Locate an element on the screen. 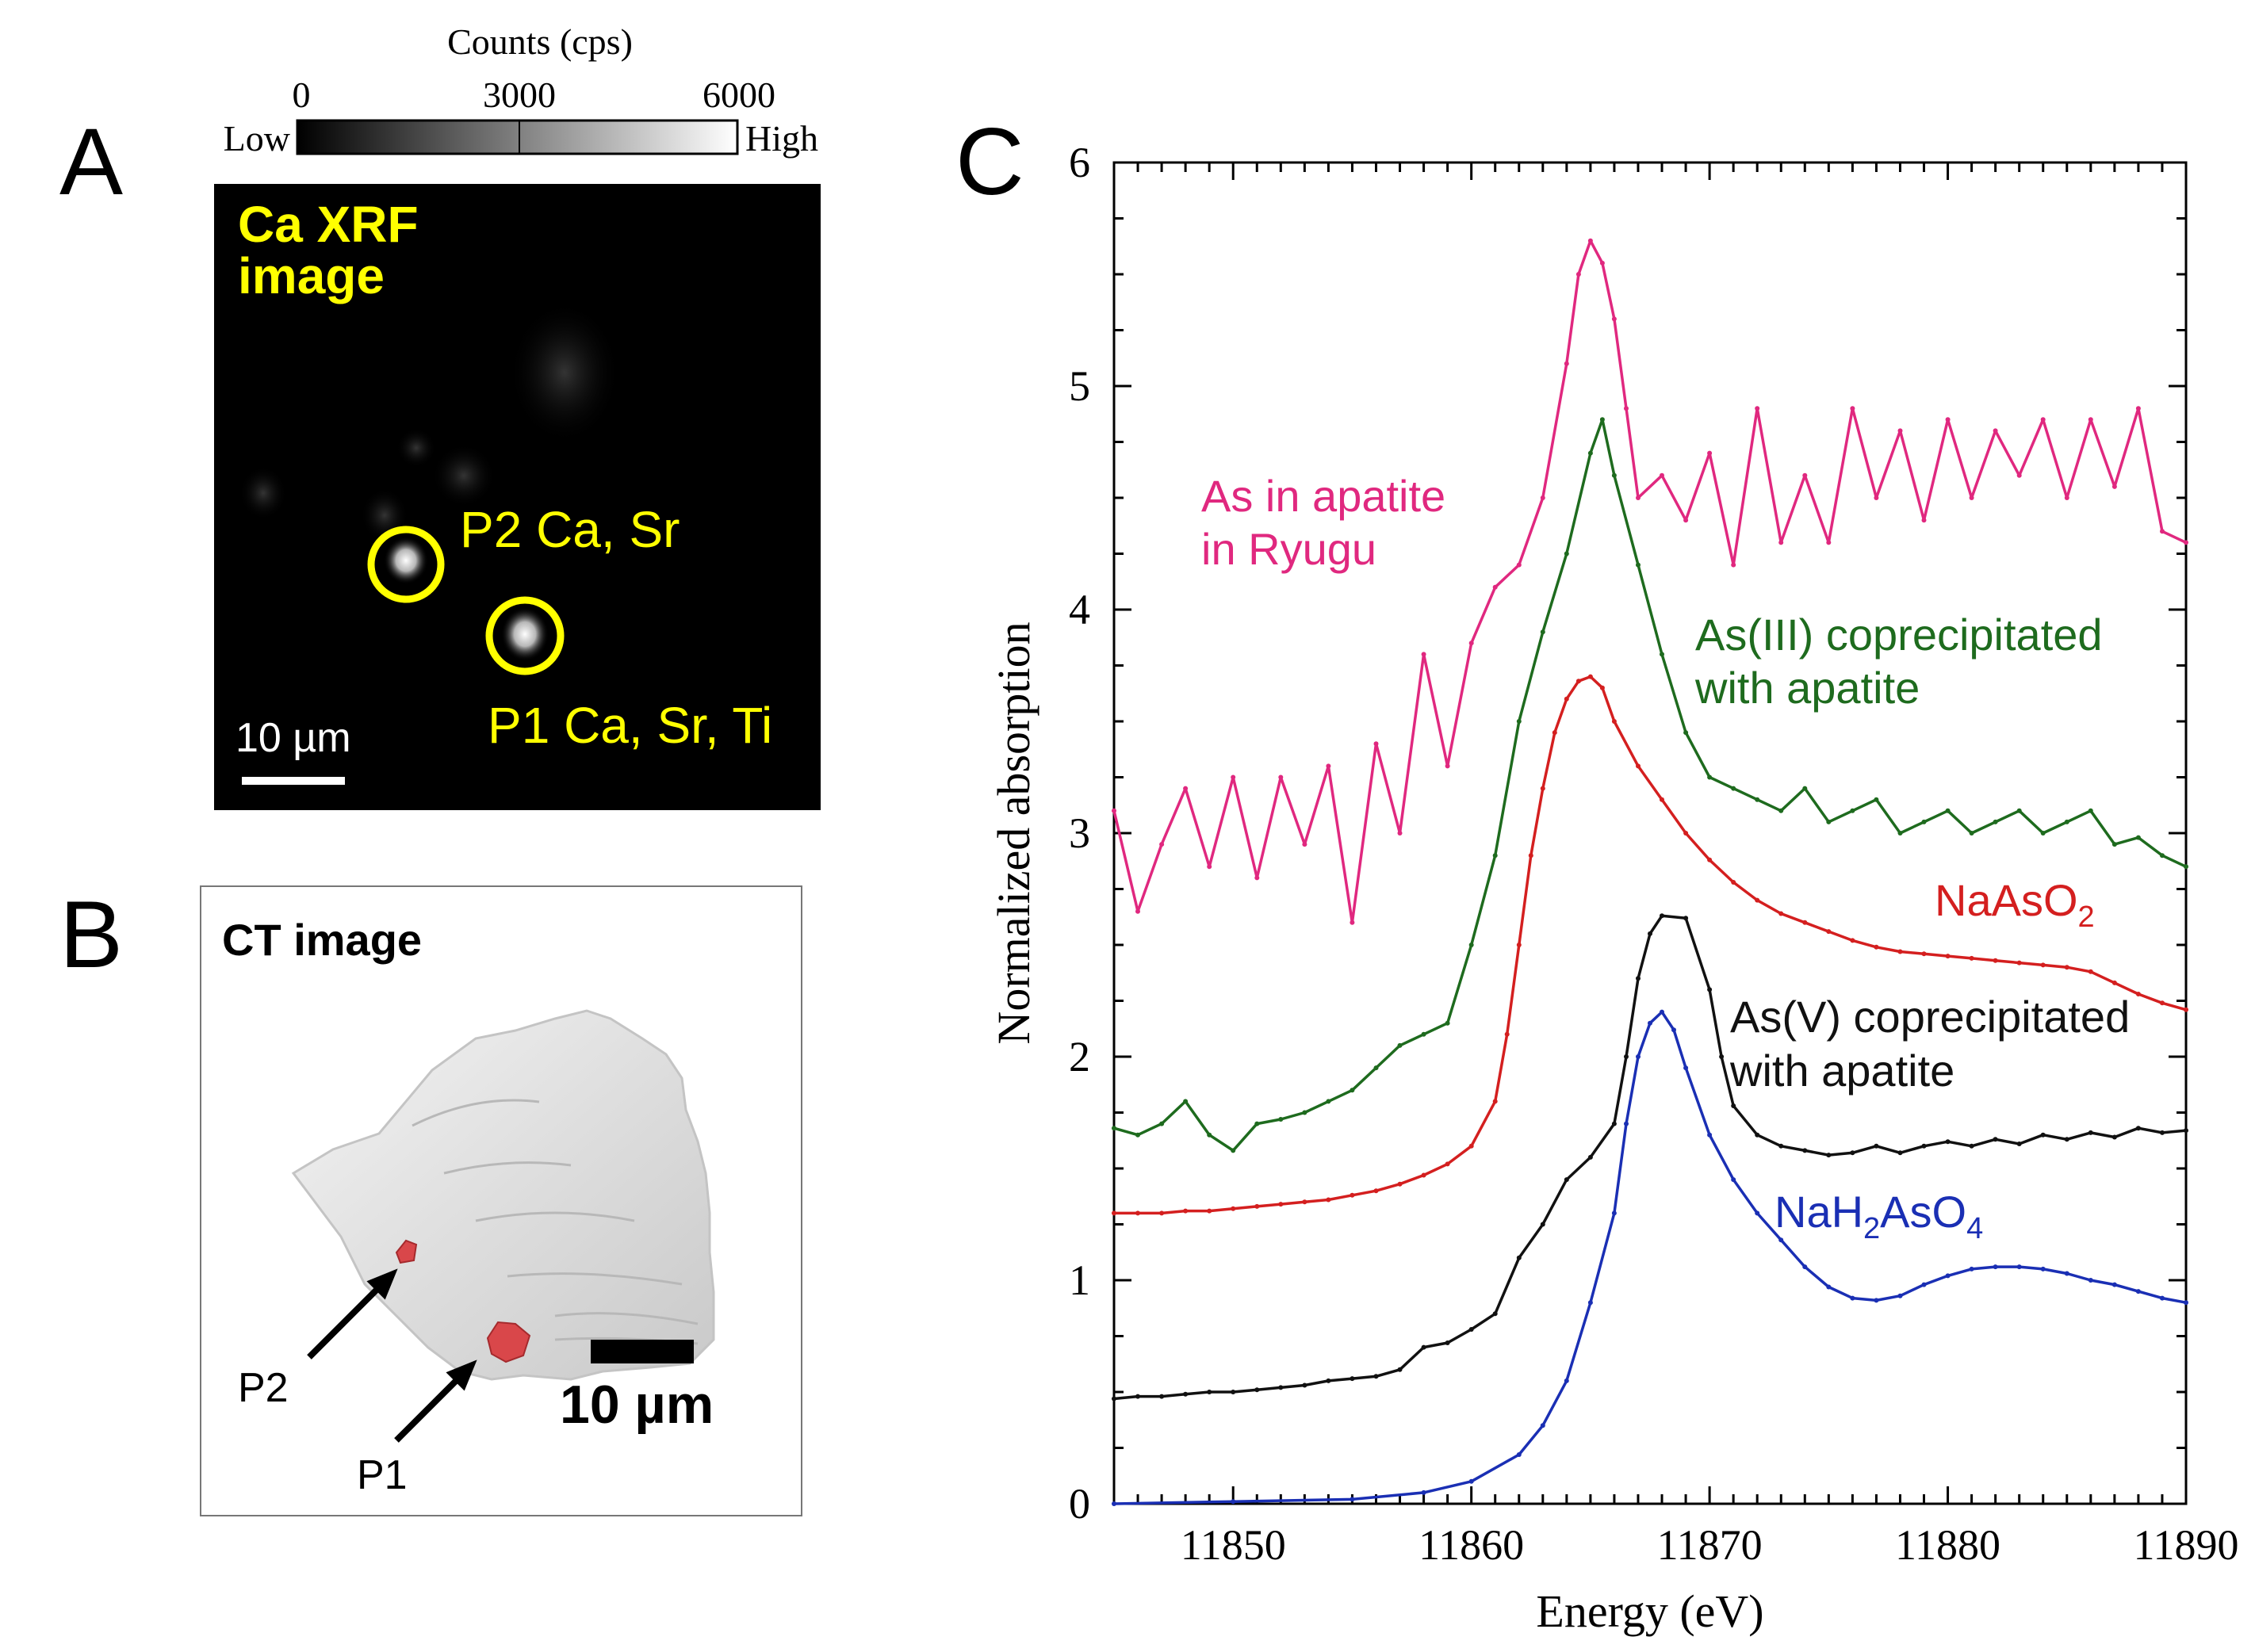 This screenshot has height=1652, width=2255. colorbar-title: Counts (cps) is located at coordinates (540, 41).